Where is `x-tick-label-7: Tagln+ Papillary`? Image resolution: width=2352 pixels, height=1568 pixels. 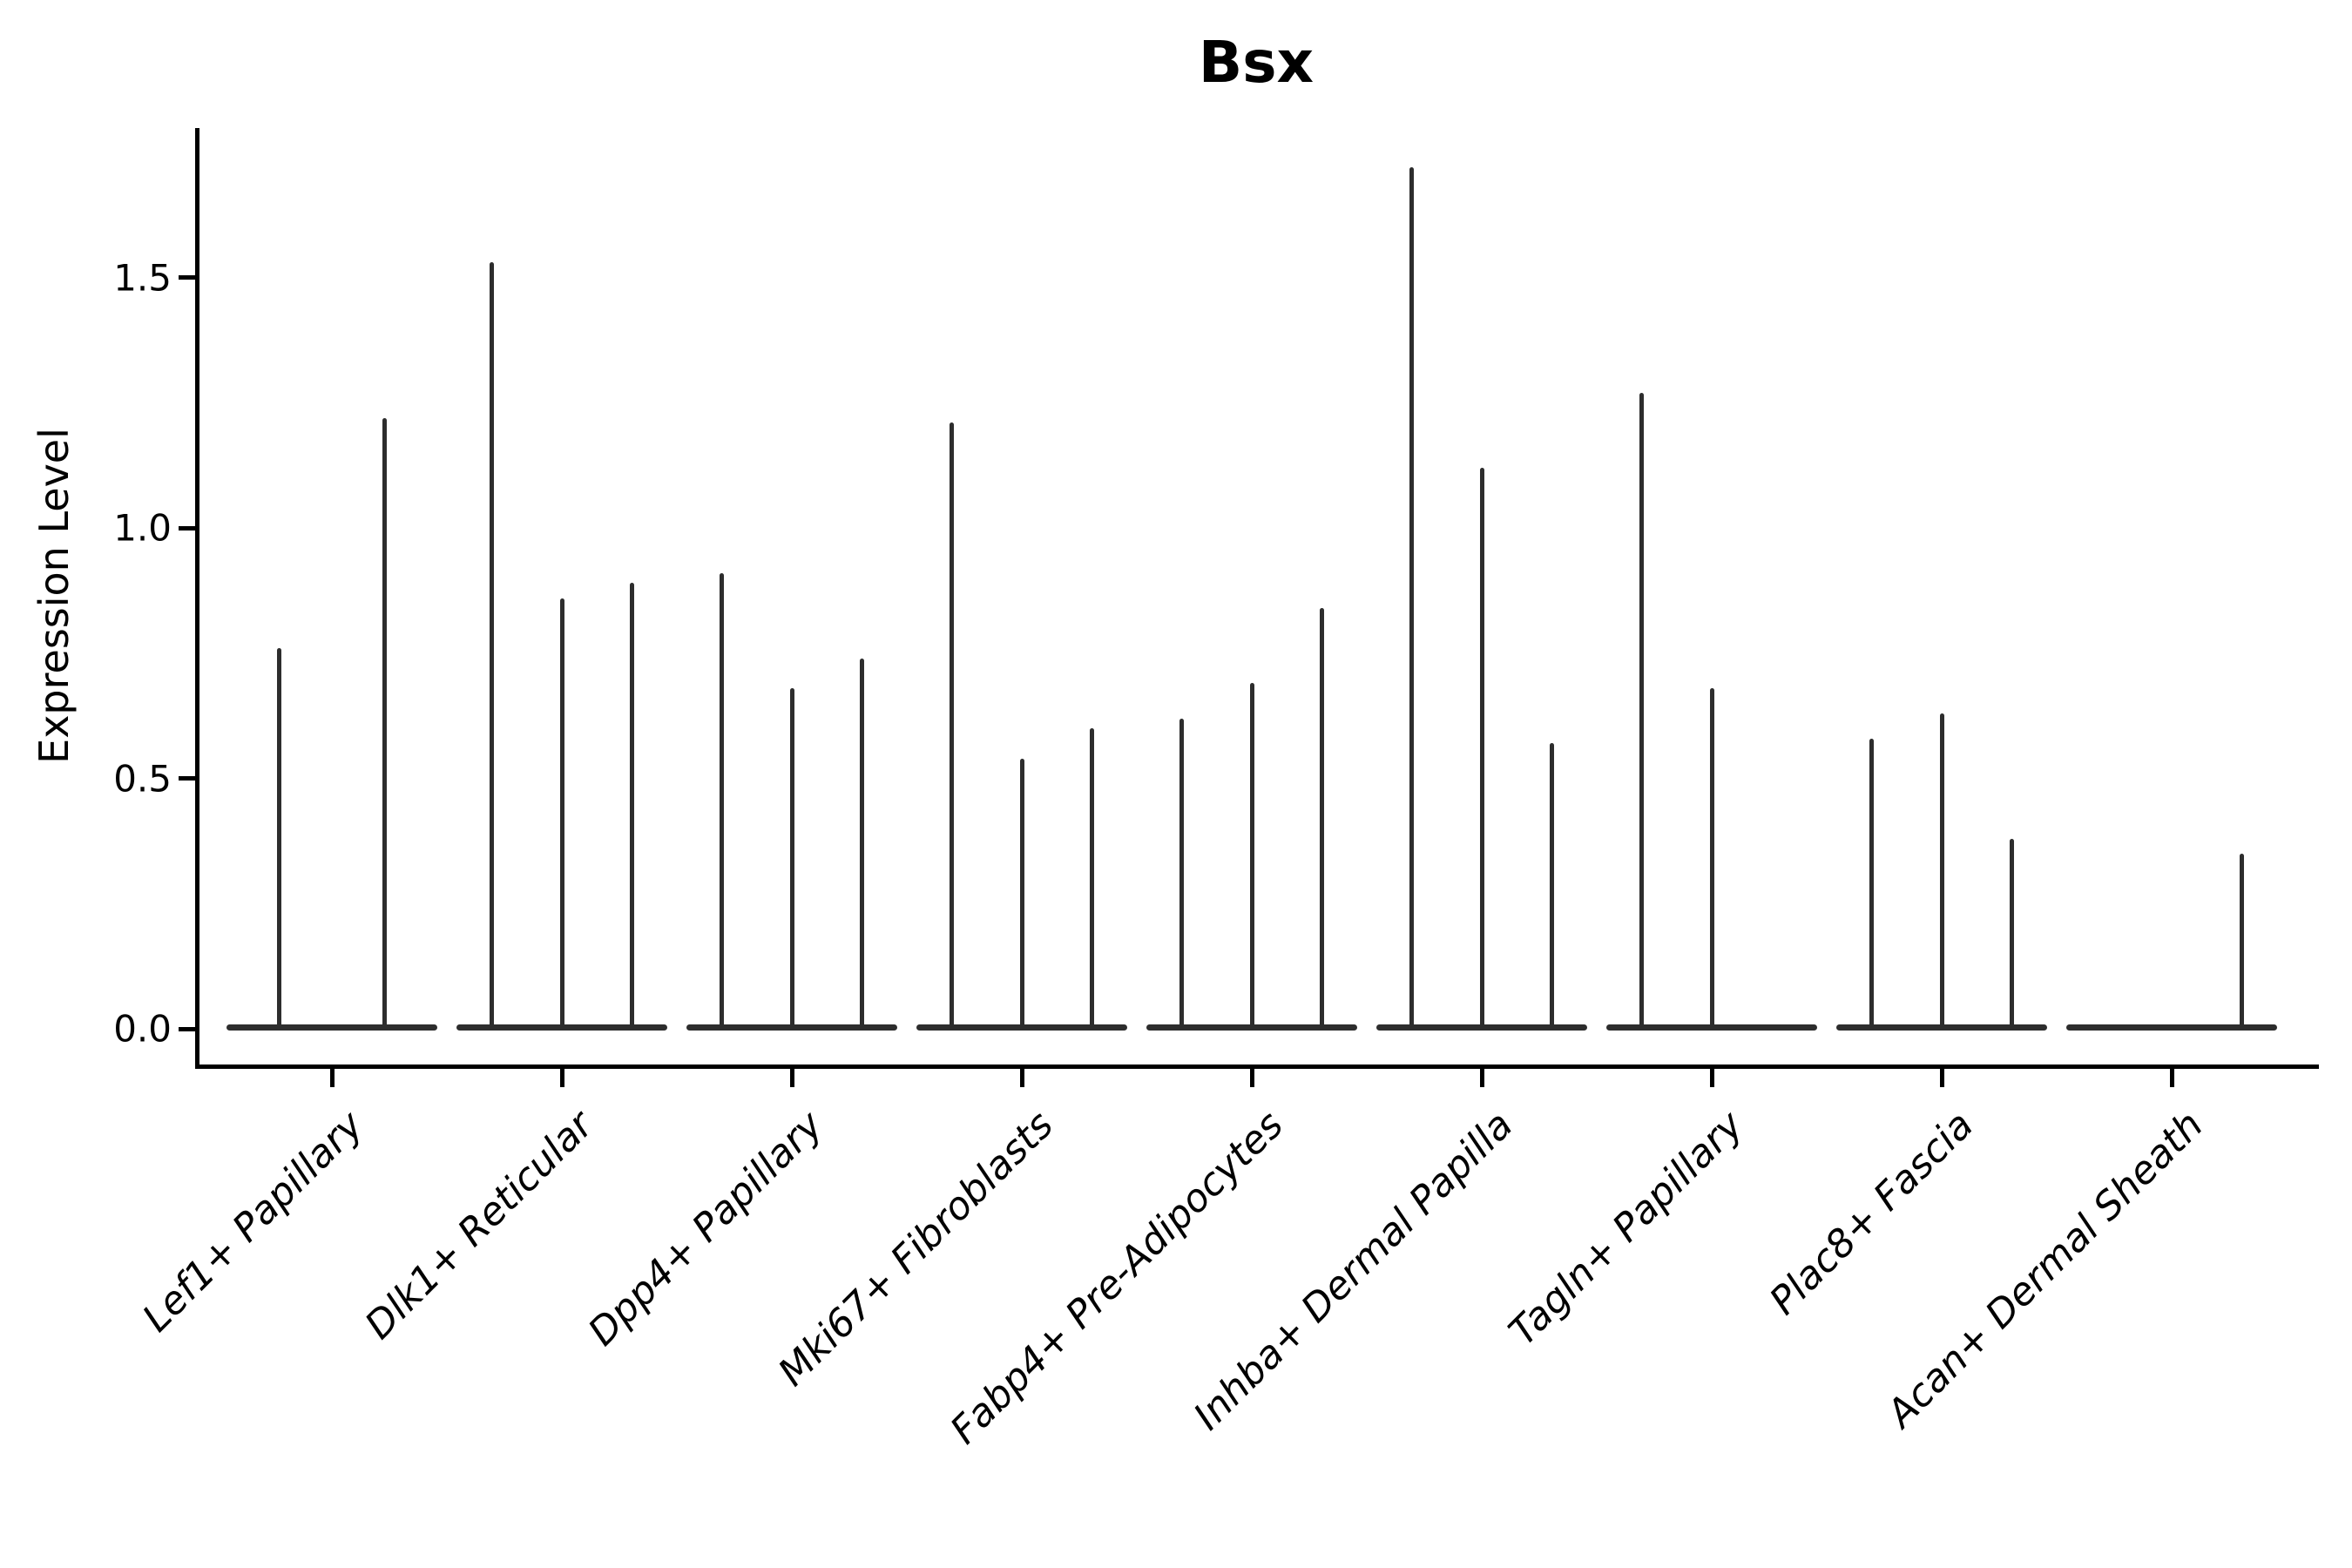 x-tick-label-7: Tagln+ Papillary is located at coordinates (1626, 1228).